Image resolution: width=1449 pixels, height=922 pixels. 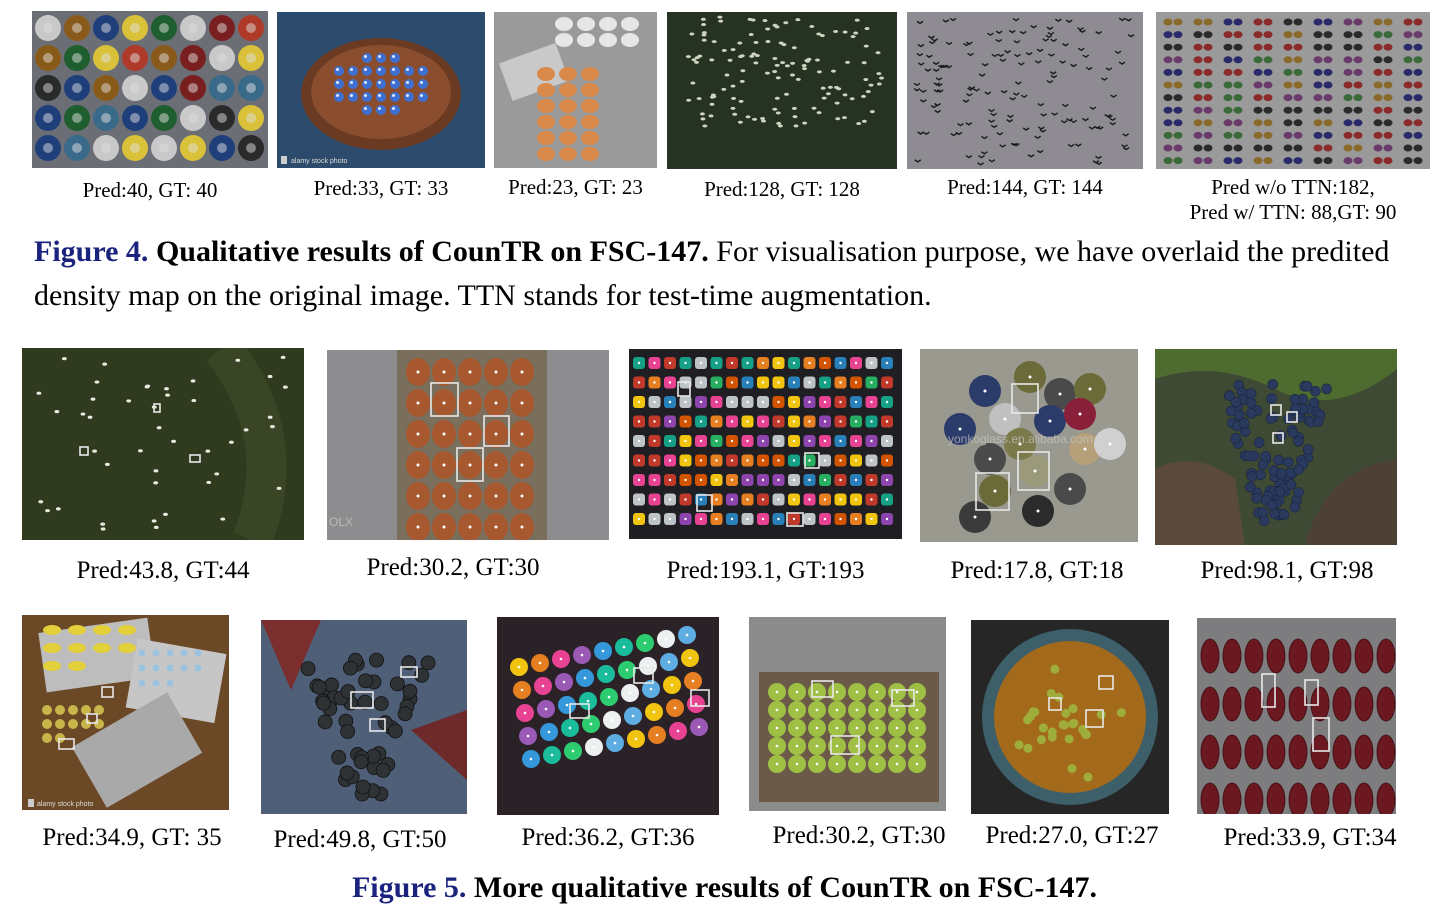 I want to click on sheep-field-image, so click(x=782, y=90).